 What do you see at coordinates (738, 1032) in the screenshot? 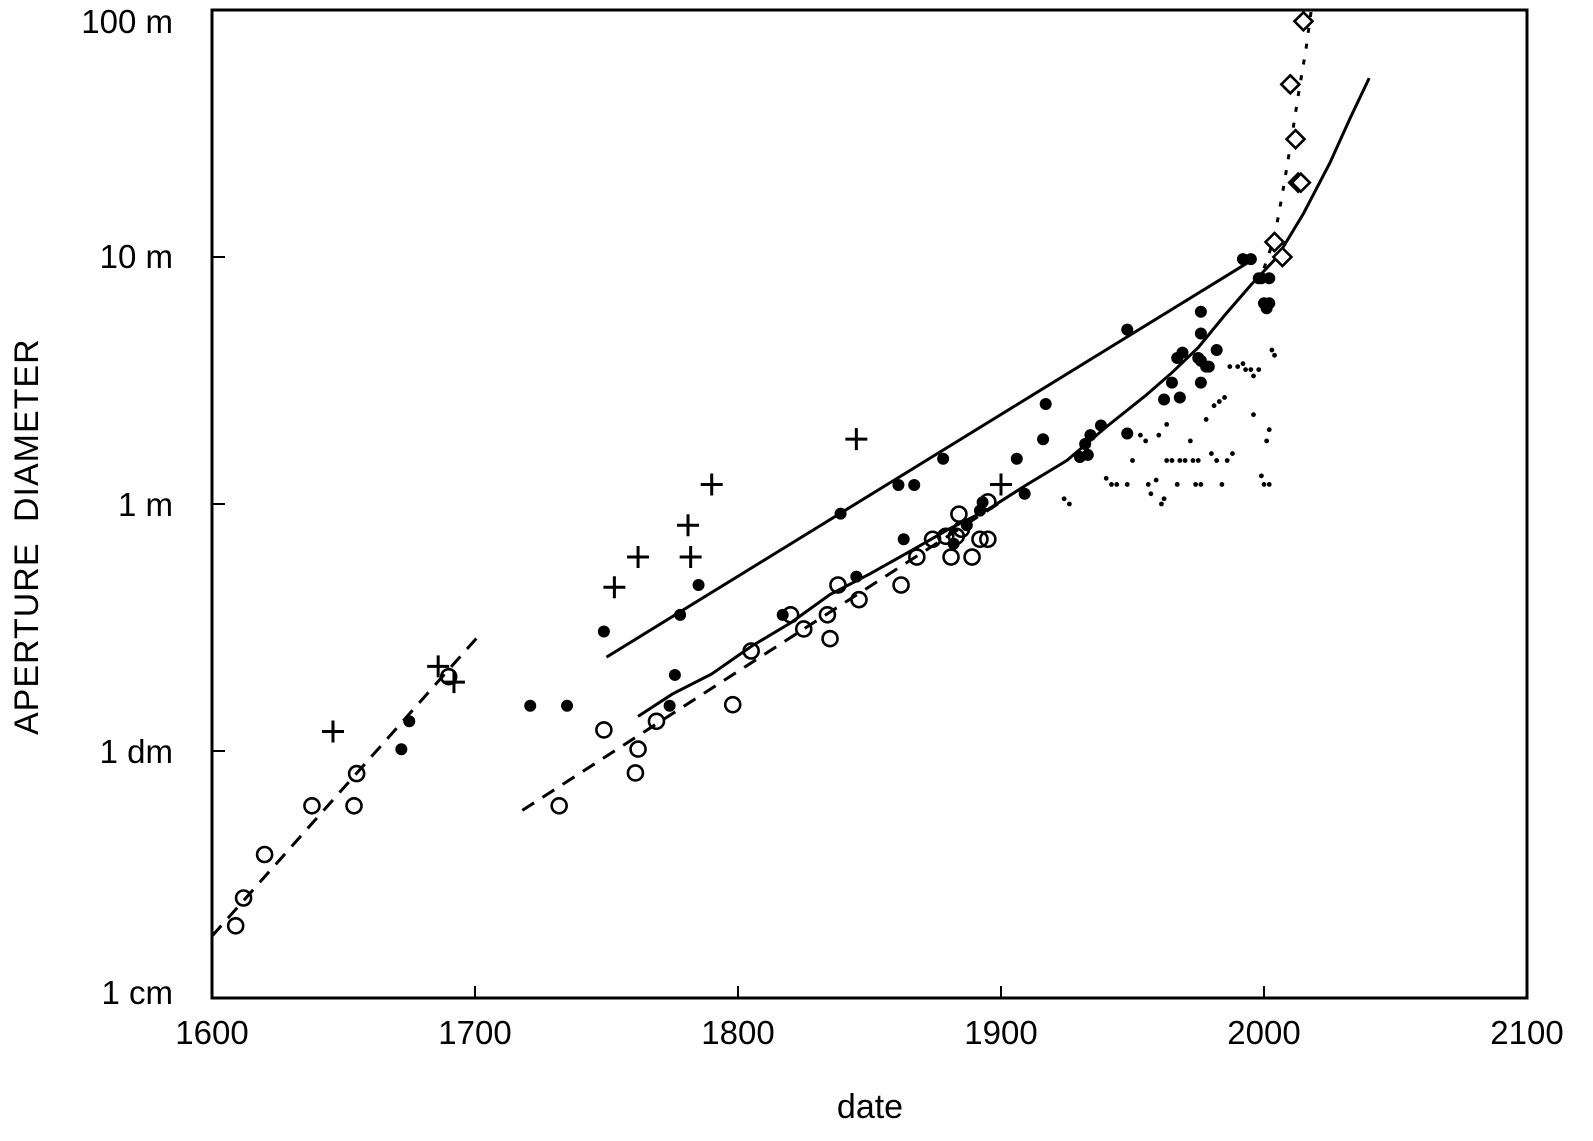
I see `x-tick-label-1800: 1800` at bounding box center [738, 1032].